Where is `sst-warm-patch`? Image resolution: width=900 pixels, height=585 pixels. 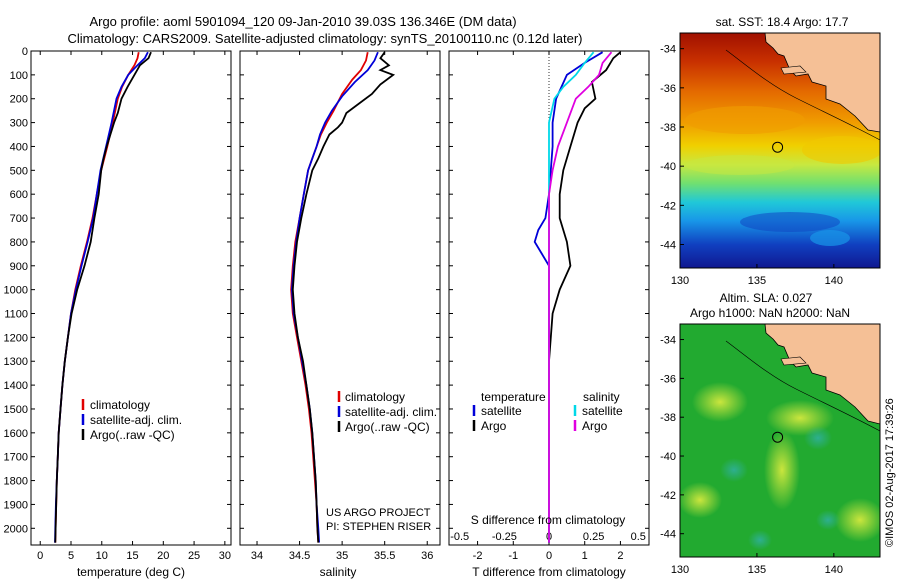 sst-warm-patch is located at coordinates (745, 120).